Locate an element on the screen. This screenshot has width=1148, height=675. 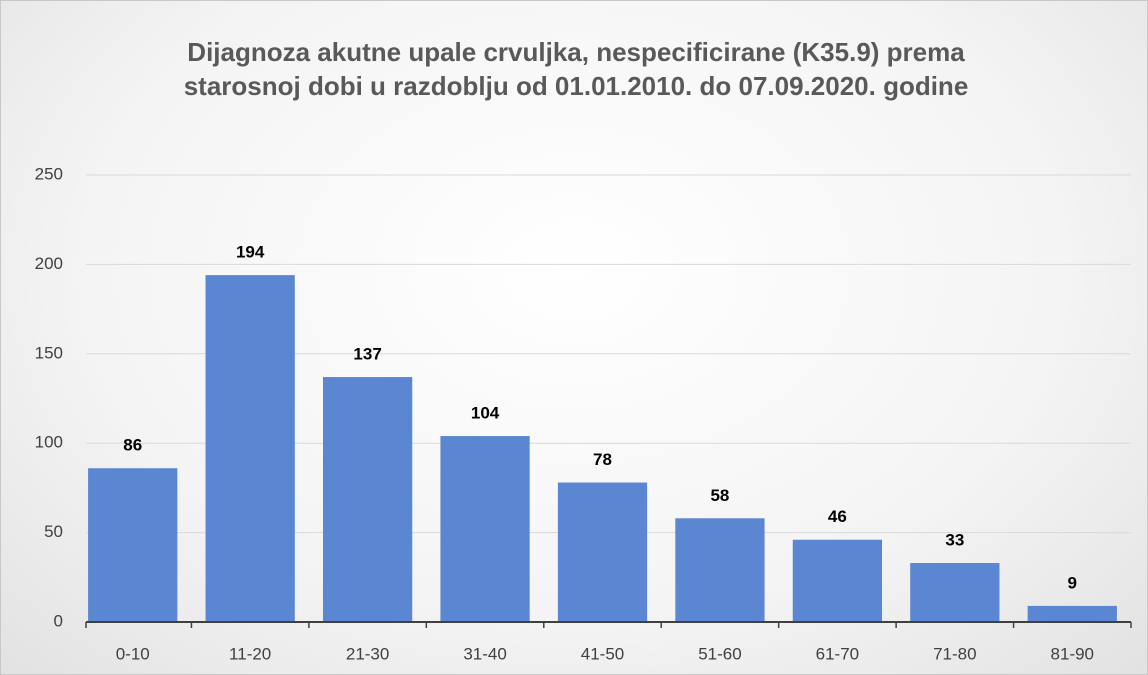
y-tick-label: 200 is located at coordinates (49, 263).